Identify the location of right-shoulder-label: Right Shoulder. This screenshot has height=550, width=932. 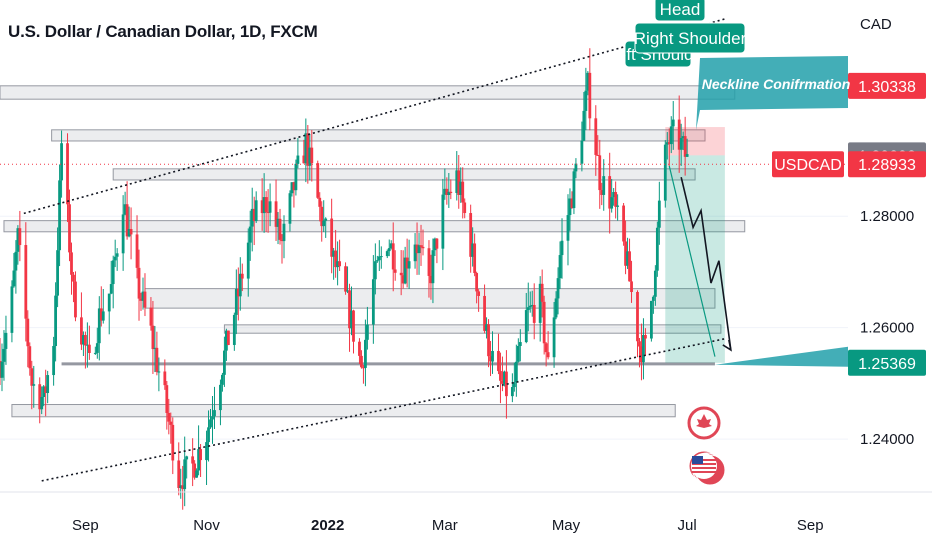
(690, 38).